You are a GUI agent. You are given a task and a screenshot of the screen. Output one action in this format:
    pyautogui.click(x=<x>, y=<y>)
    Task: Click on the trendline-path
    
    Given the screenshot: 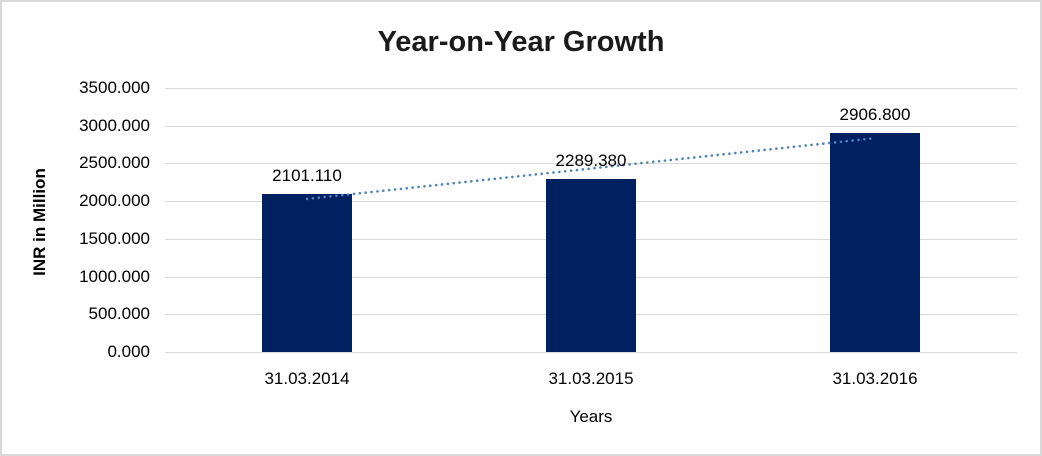 What is the action you would take?
    pyautogui.click(x=591, y=168)
    